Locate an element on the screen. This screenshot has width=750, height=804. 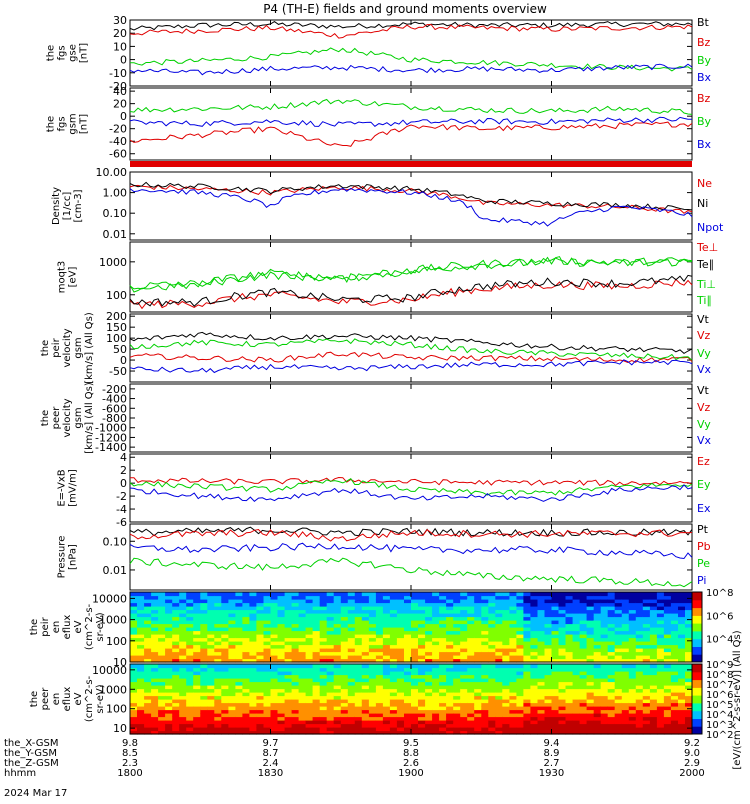
series-line-pressure is located at coordinates (411, 551).